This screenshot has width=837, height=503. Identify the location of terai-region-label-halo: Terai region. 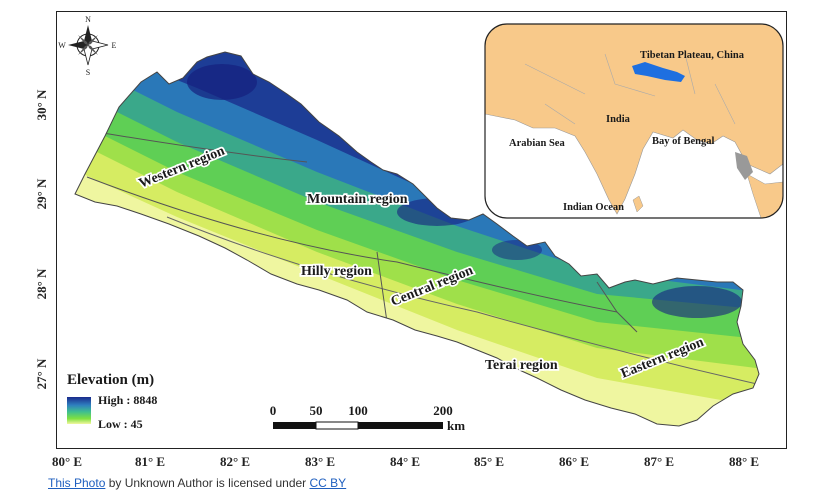
(521, 365).